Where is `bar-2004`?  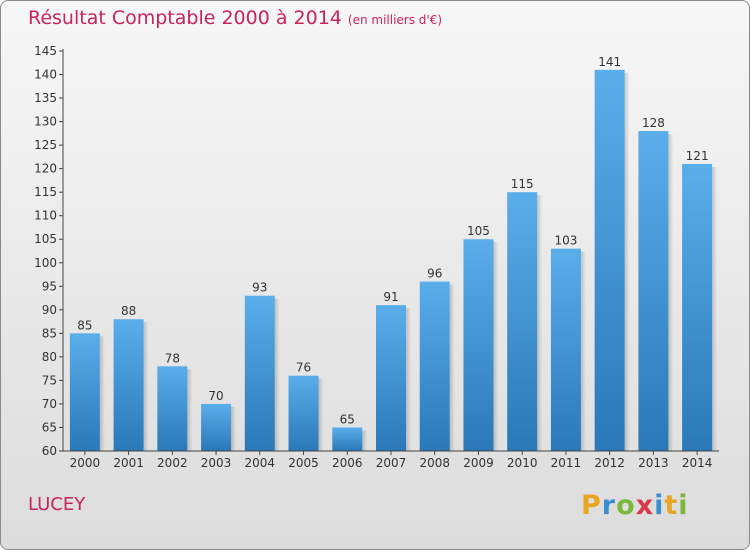
bar-2004 is located at coordinates (259, 373).